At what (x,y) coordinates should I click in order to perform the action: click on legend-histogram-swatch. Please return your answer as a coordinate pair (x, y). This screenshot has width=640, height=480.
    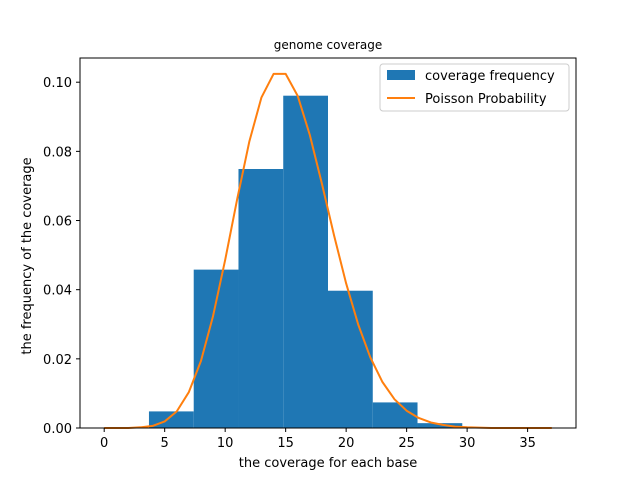
    Looking at the image, I should click on (401, 75).